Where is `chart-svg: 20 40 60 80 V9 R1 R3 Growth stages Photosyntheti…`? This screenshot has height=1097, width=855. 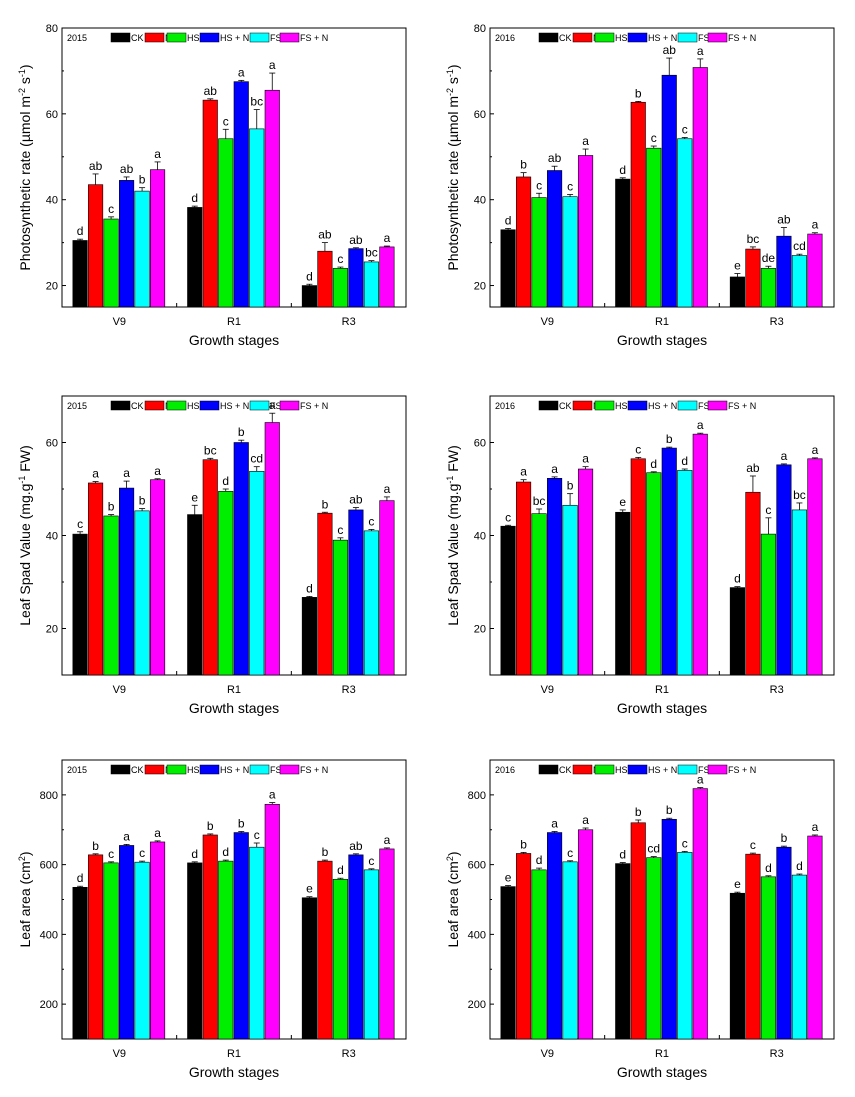 chart-svg: 20 40 60 80 V9 R1 R3 Growth stages Photosyntheti… is located at coordinates (212, 185).